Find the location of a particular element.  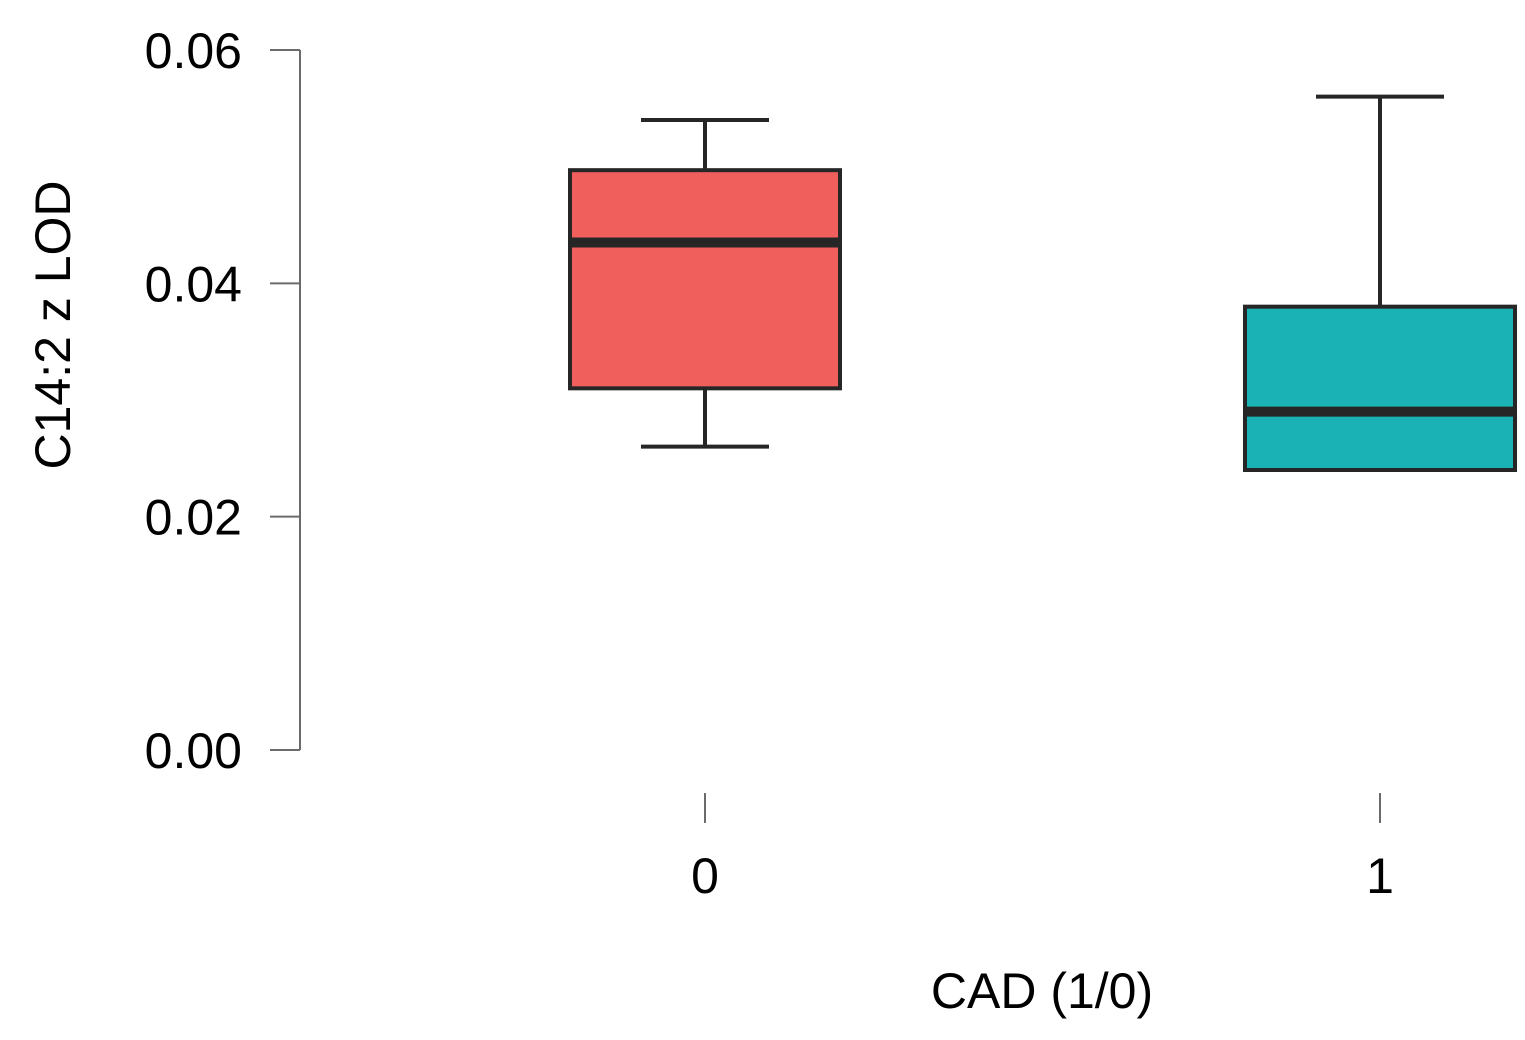

y-tick-label: 0.02 is located at coordinates (193, 518).